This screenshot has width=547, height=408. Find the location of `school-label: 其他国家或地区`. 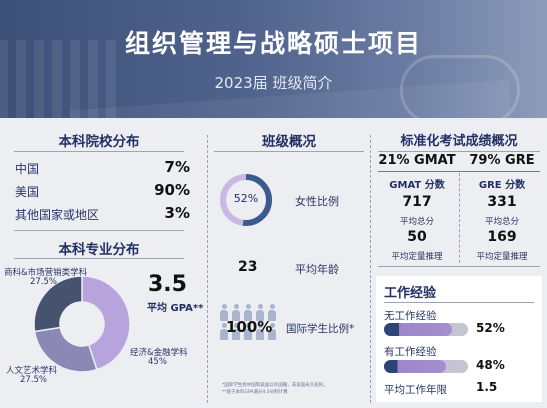

school-label: 其他国家或地区 is located at coordinates (57, 215).